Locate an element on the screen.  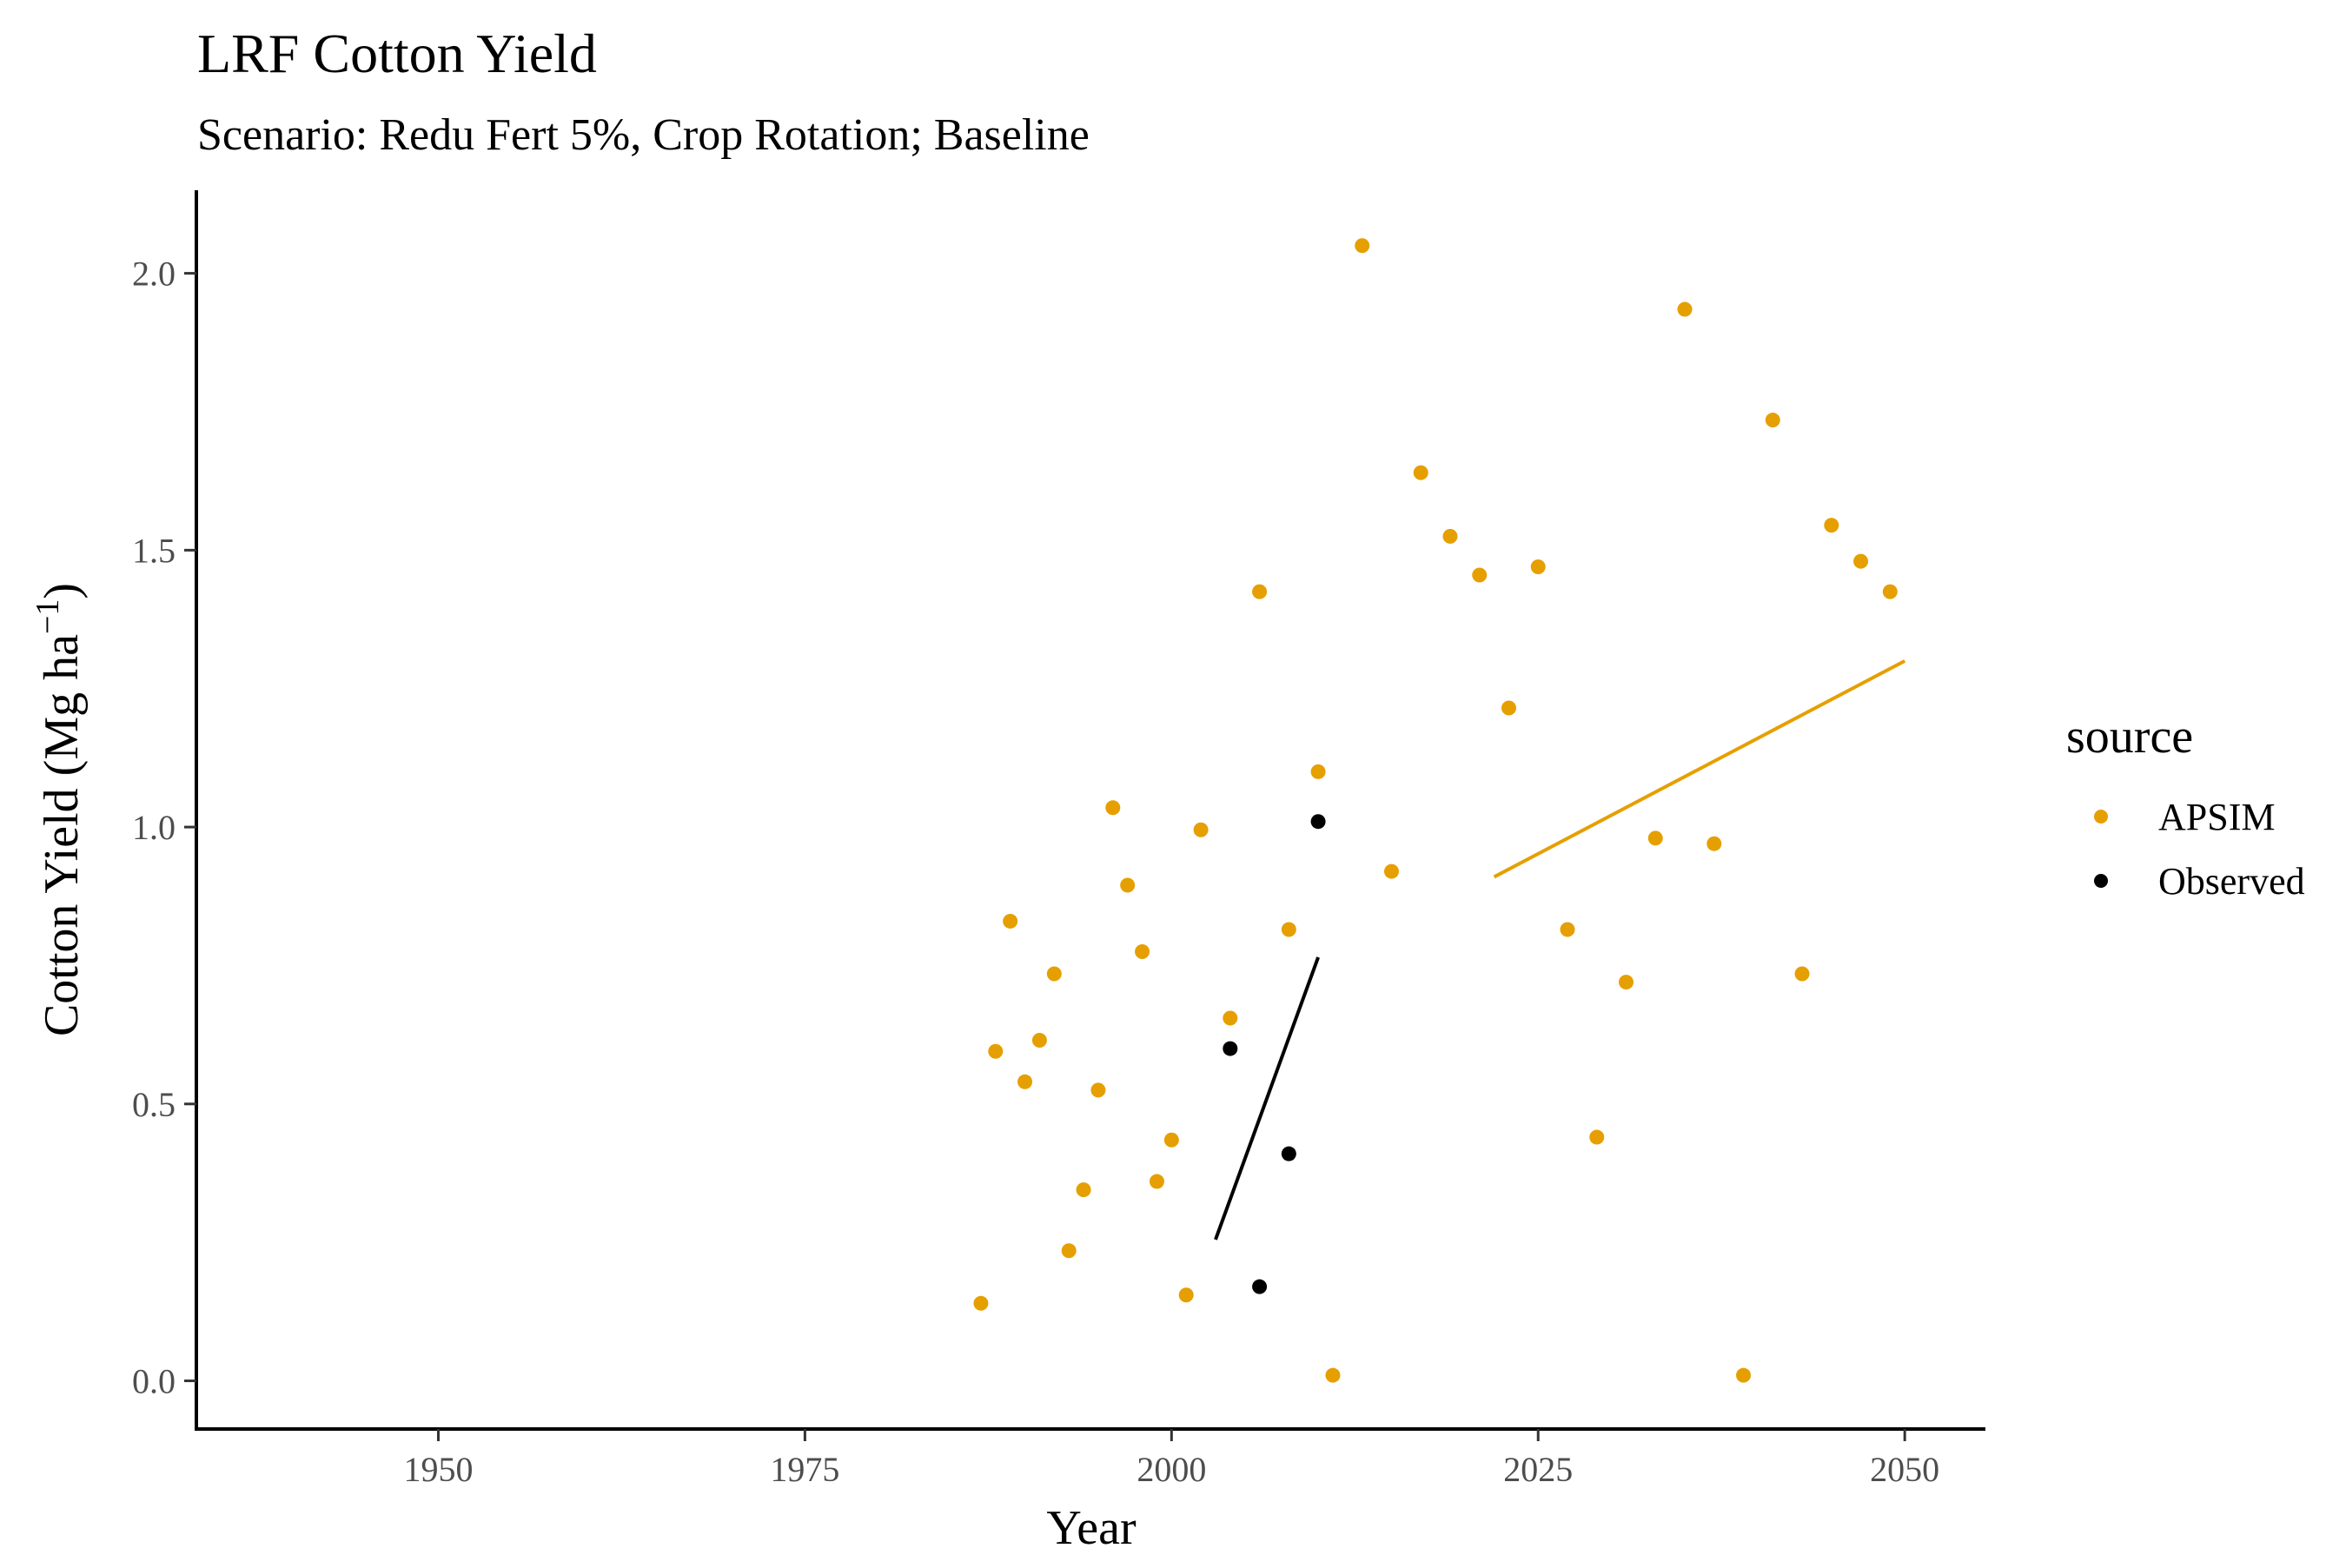
x-tick-label: 2025 is located at coordinates (1538, 1469).